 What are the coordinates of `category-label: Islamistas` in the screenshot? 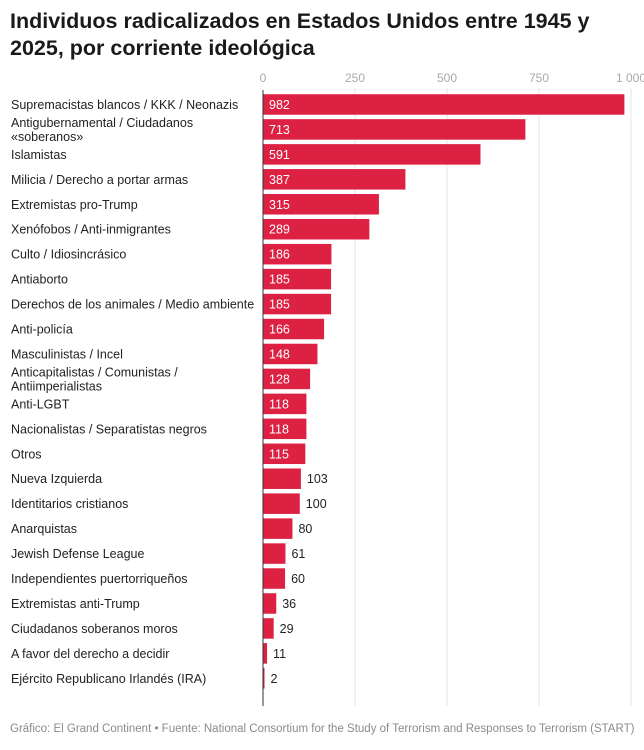 It's located at (39, 155).